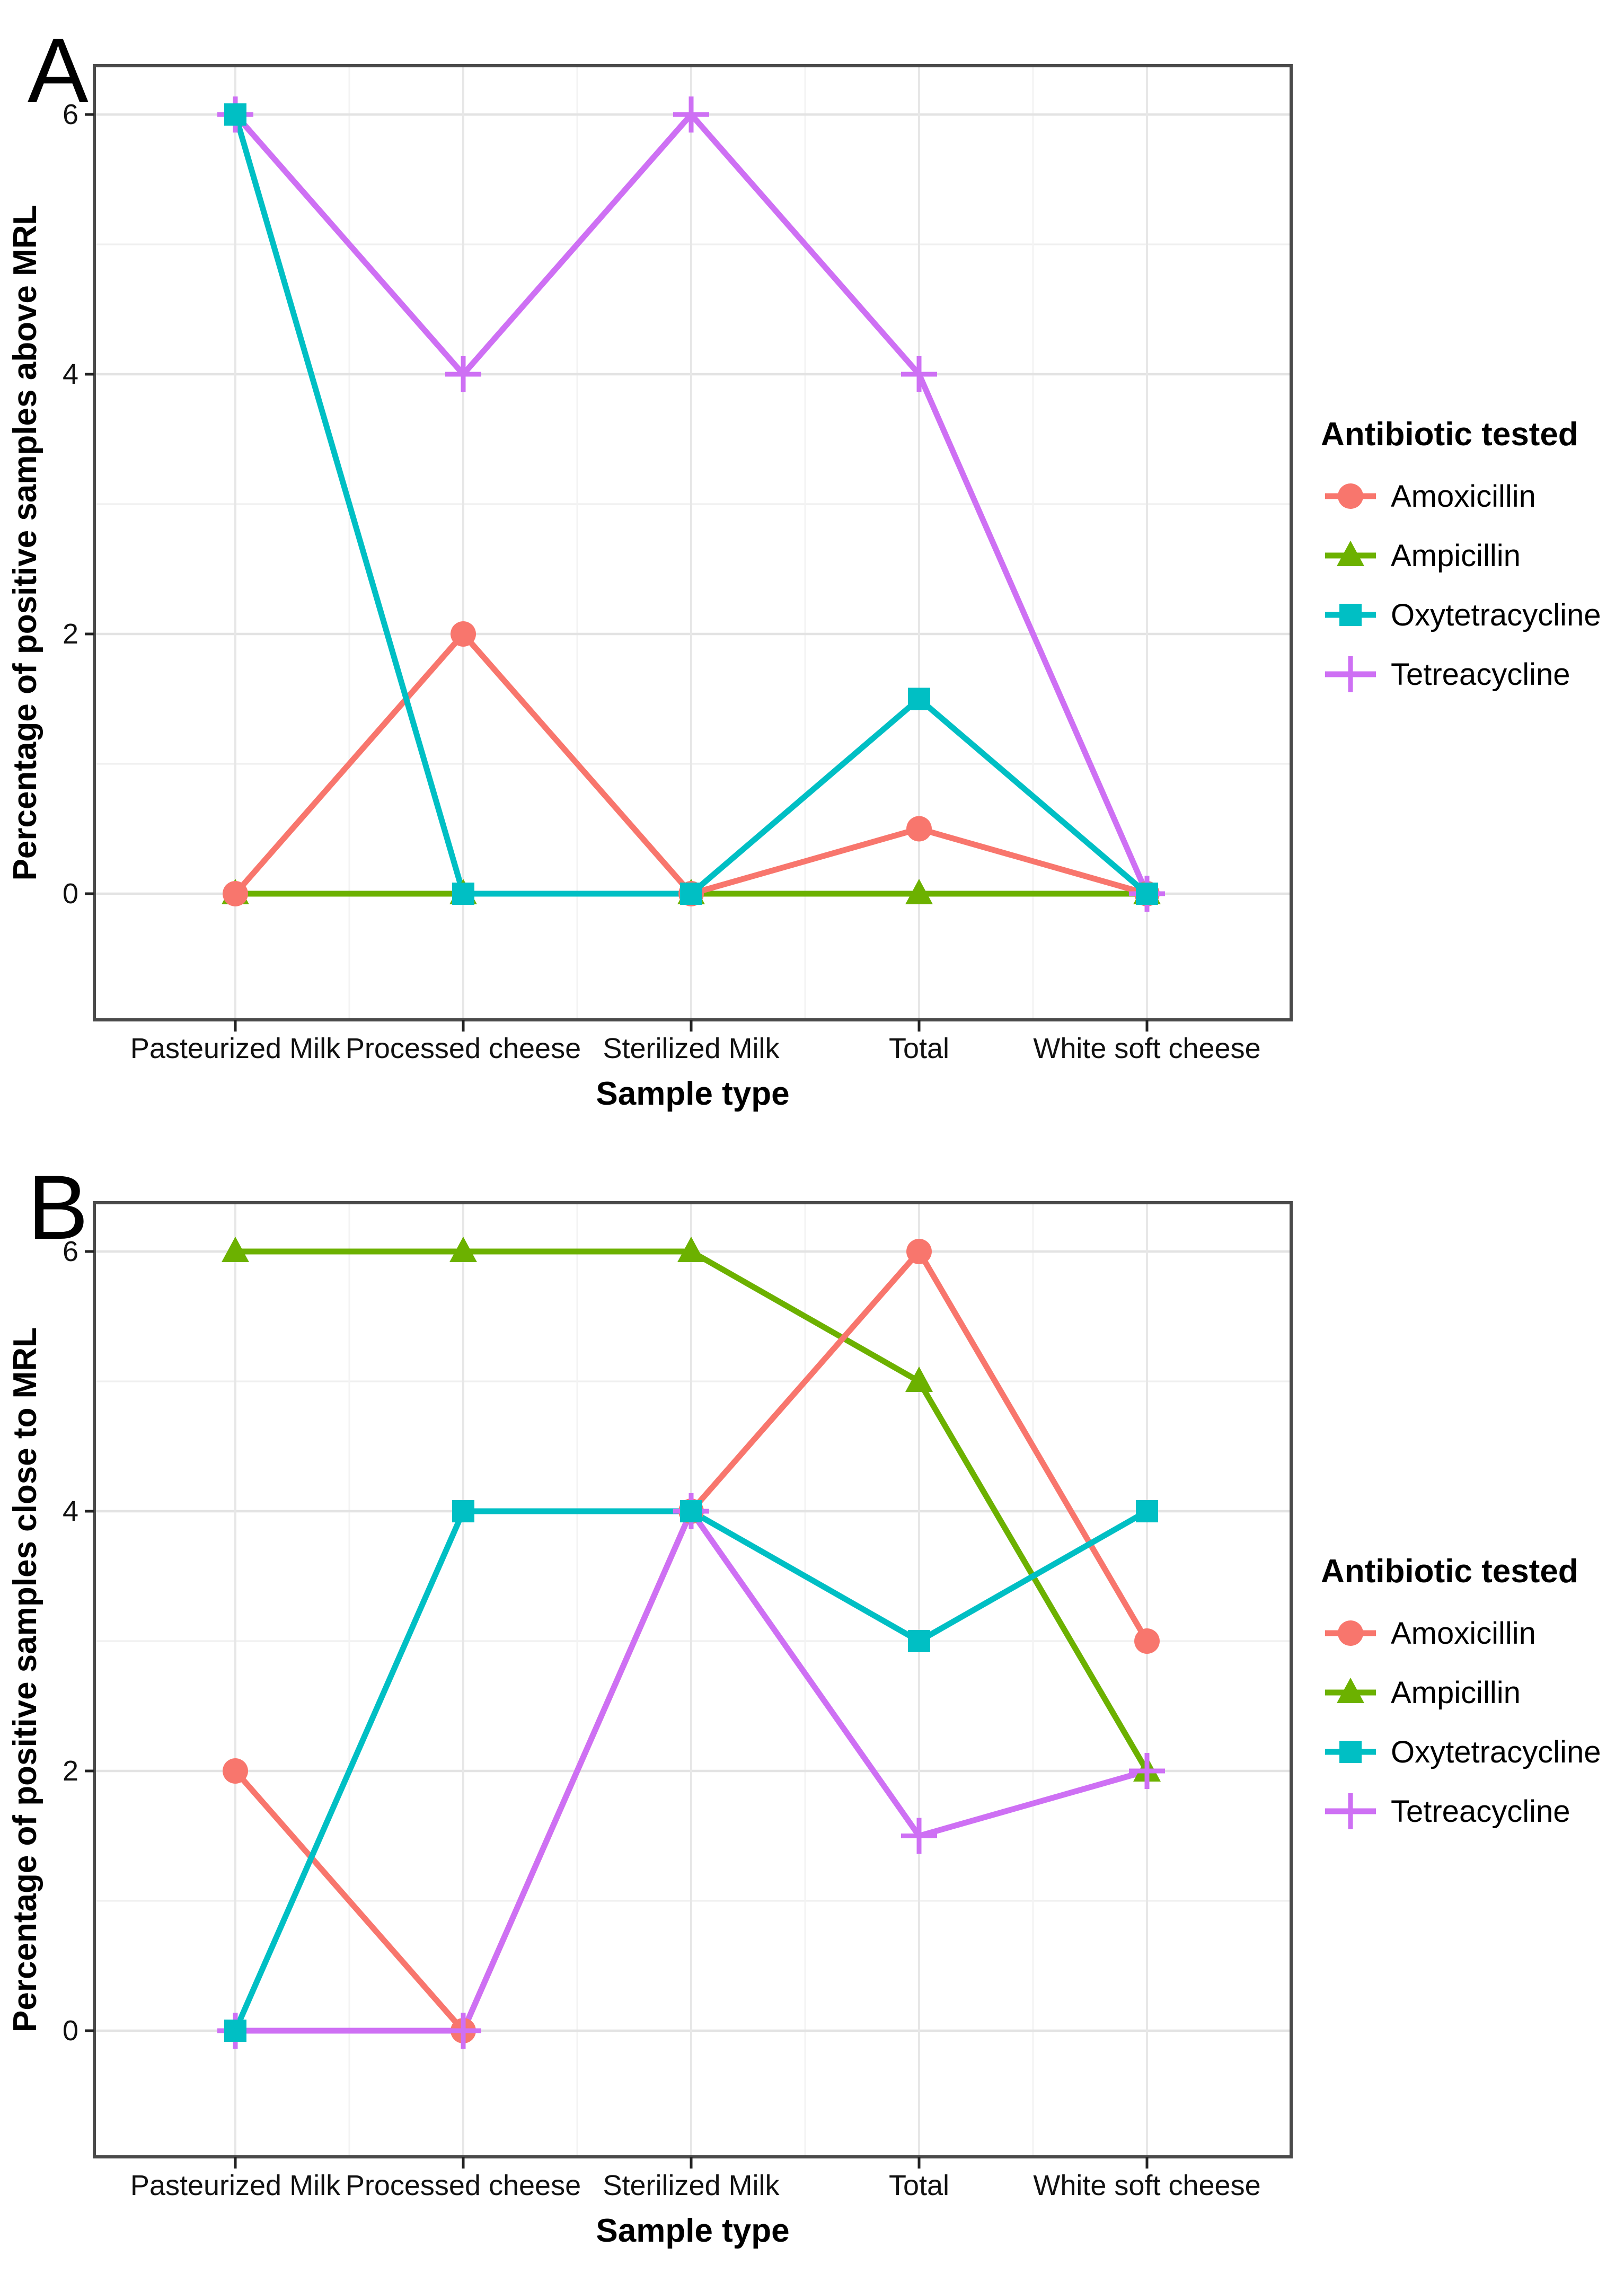 Image resolution: width=1624 pixels, height=2274 pixels. What do you see at coordinates (25, 543) in the screenshot?
I see `y-axis-title: Percentage of positive samples above MRL` at bounding box center [25, 543].